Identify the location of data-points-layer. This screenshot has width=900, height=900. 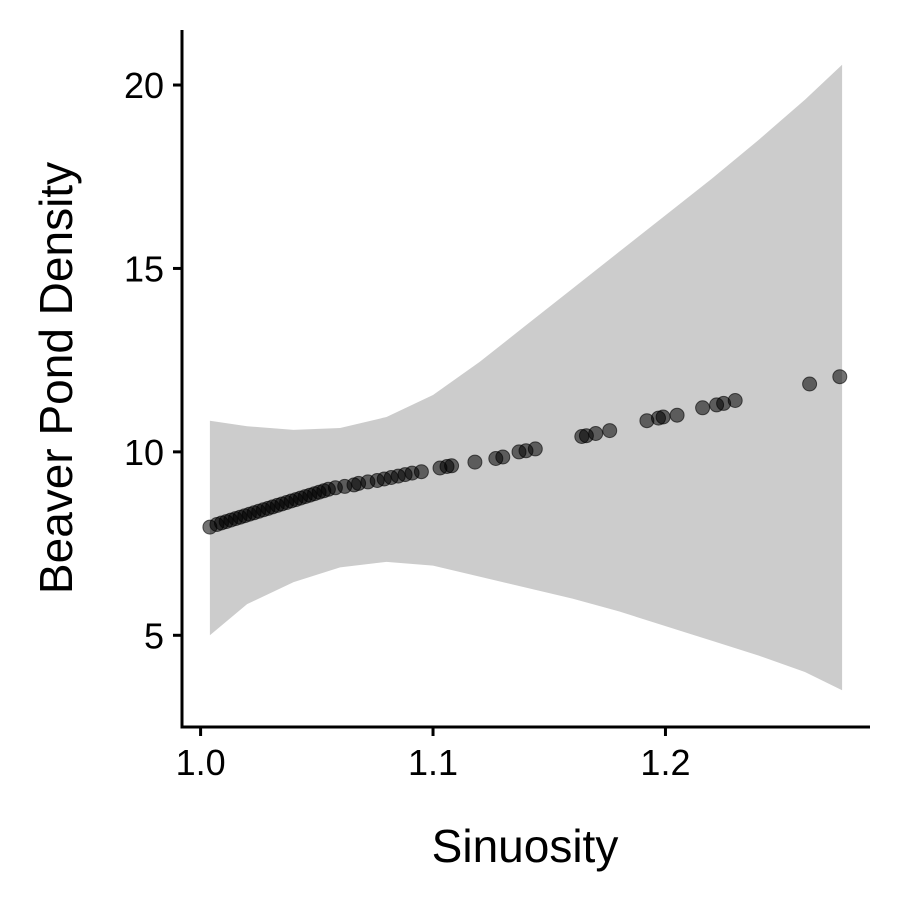
(525, 452).